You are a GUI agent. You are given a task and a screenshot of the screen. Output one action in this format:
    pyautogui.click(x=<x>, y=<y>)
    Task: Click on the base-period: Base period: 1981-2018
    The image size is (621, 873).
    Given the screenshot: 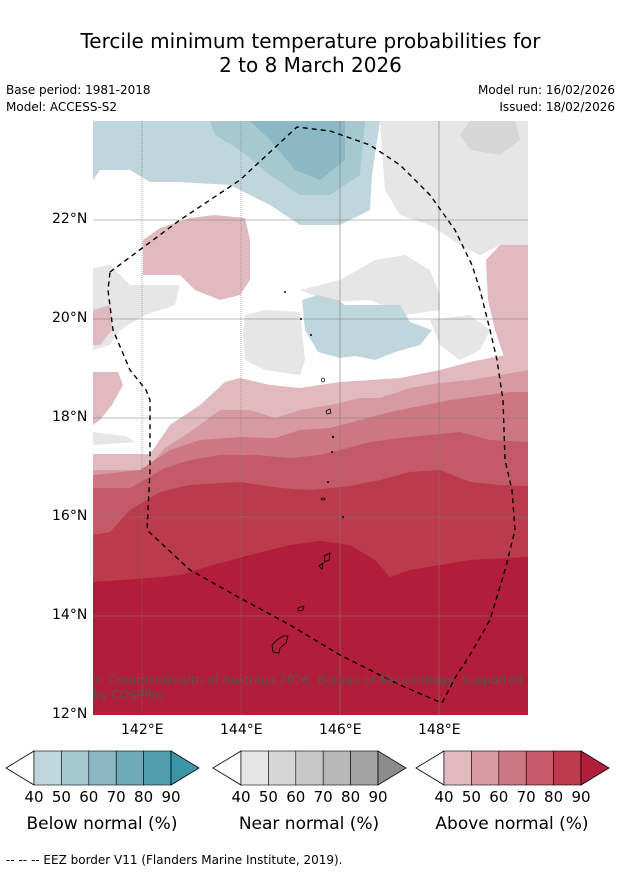 What is the action you would take?
    pyautogui.click(x=78, y=90)
    